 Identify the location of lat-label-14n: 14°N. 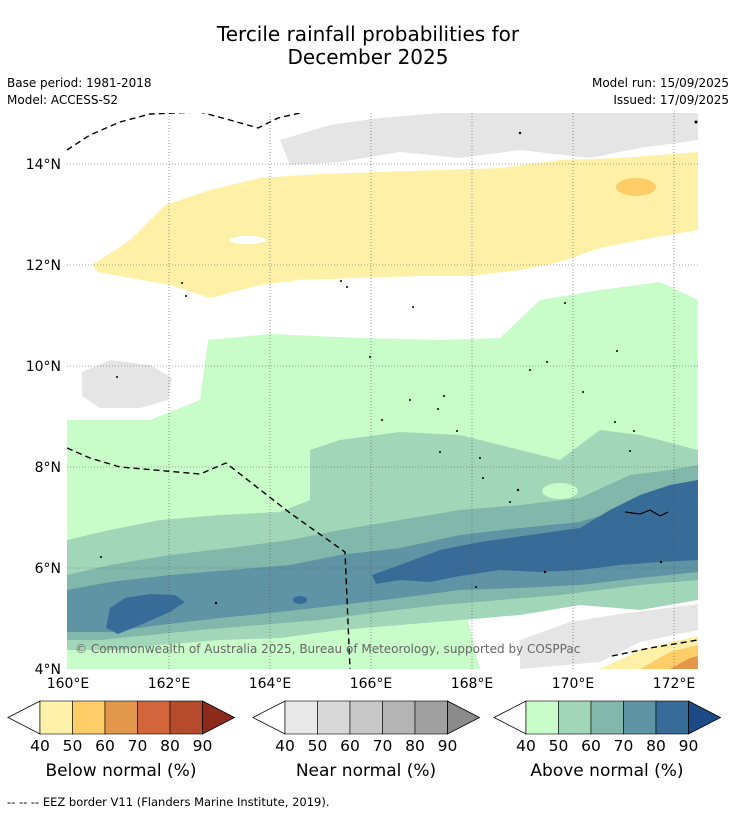
(43, 165).